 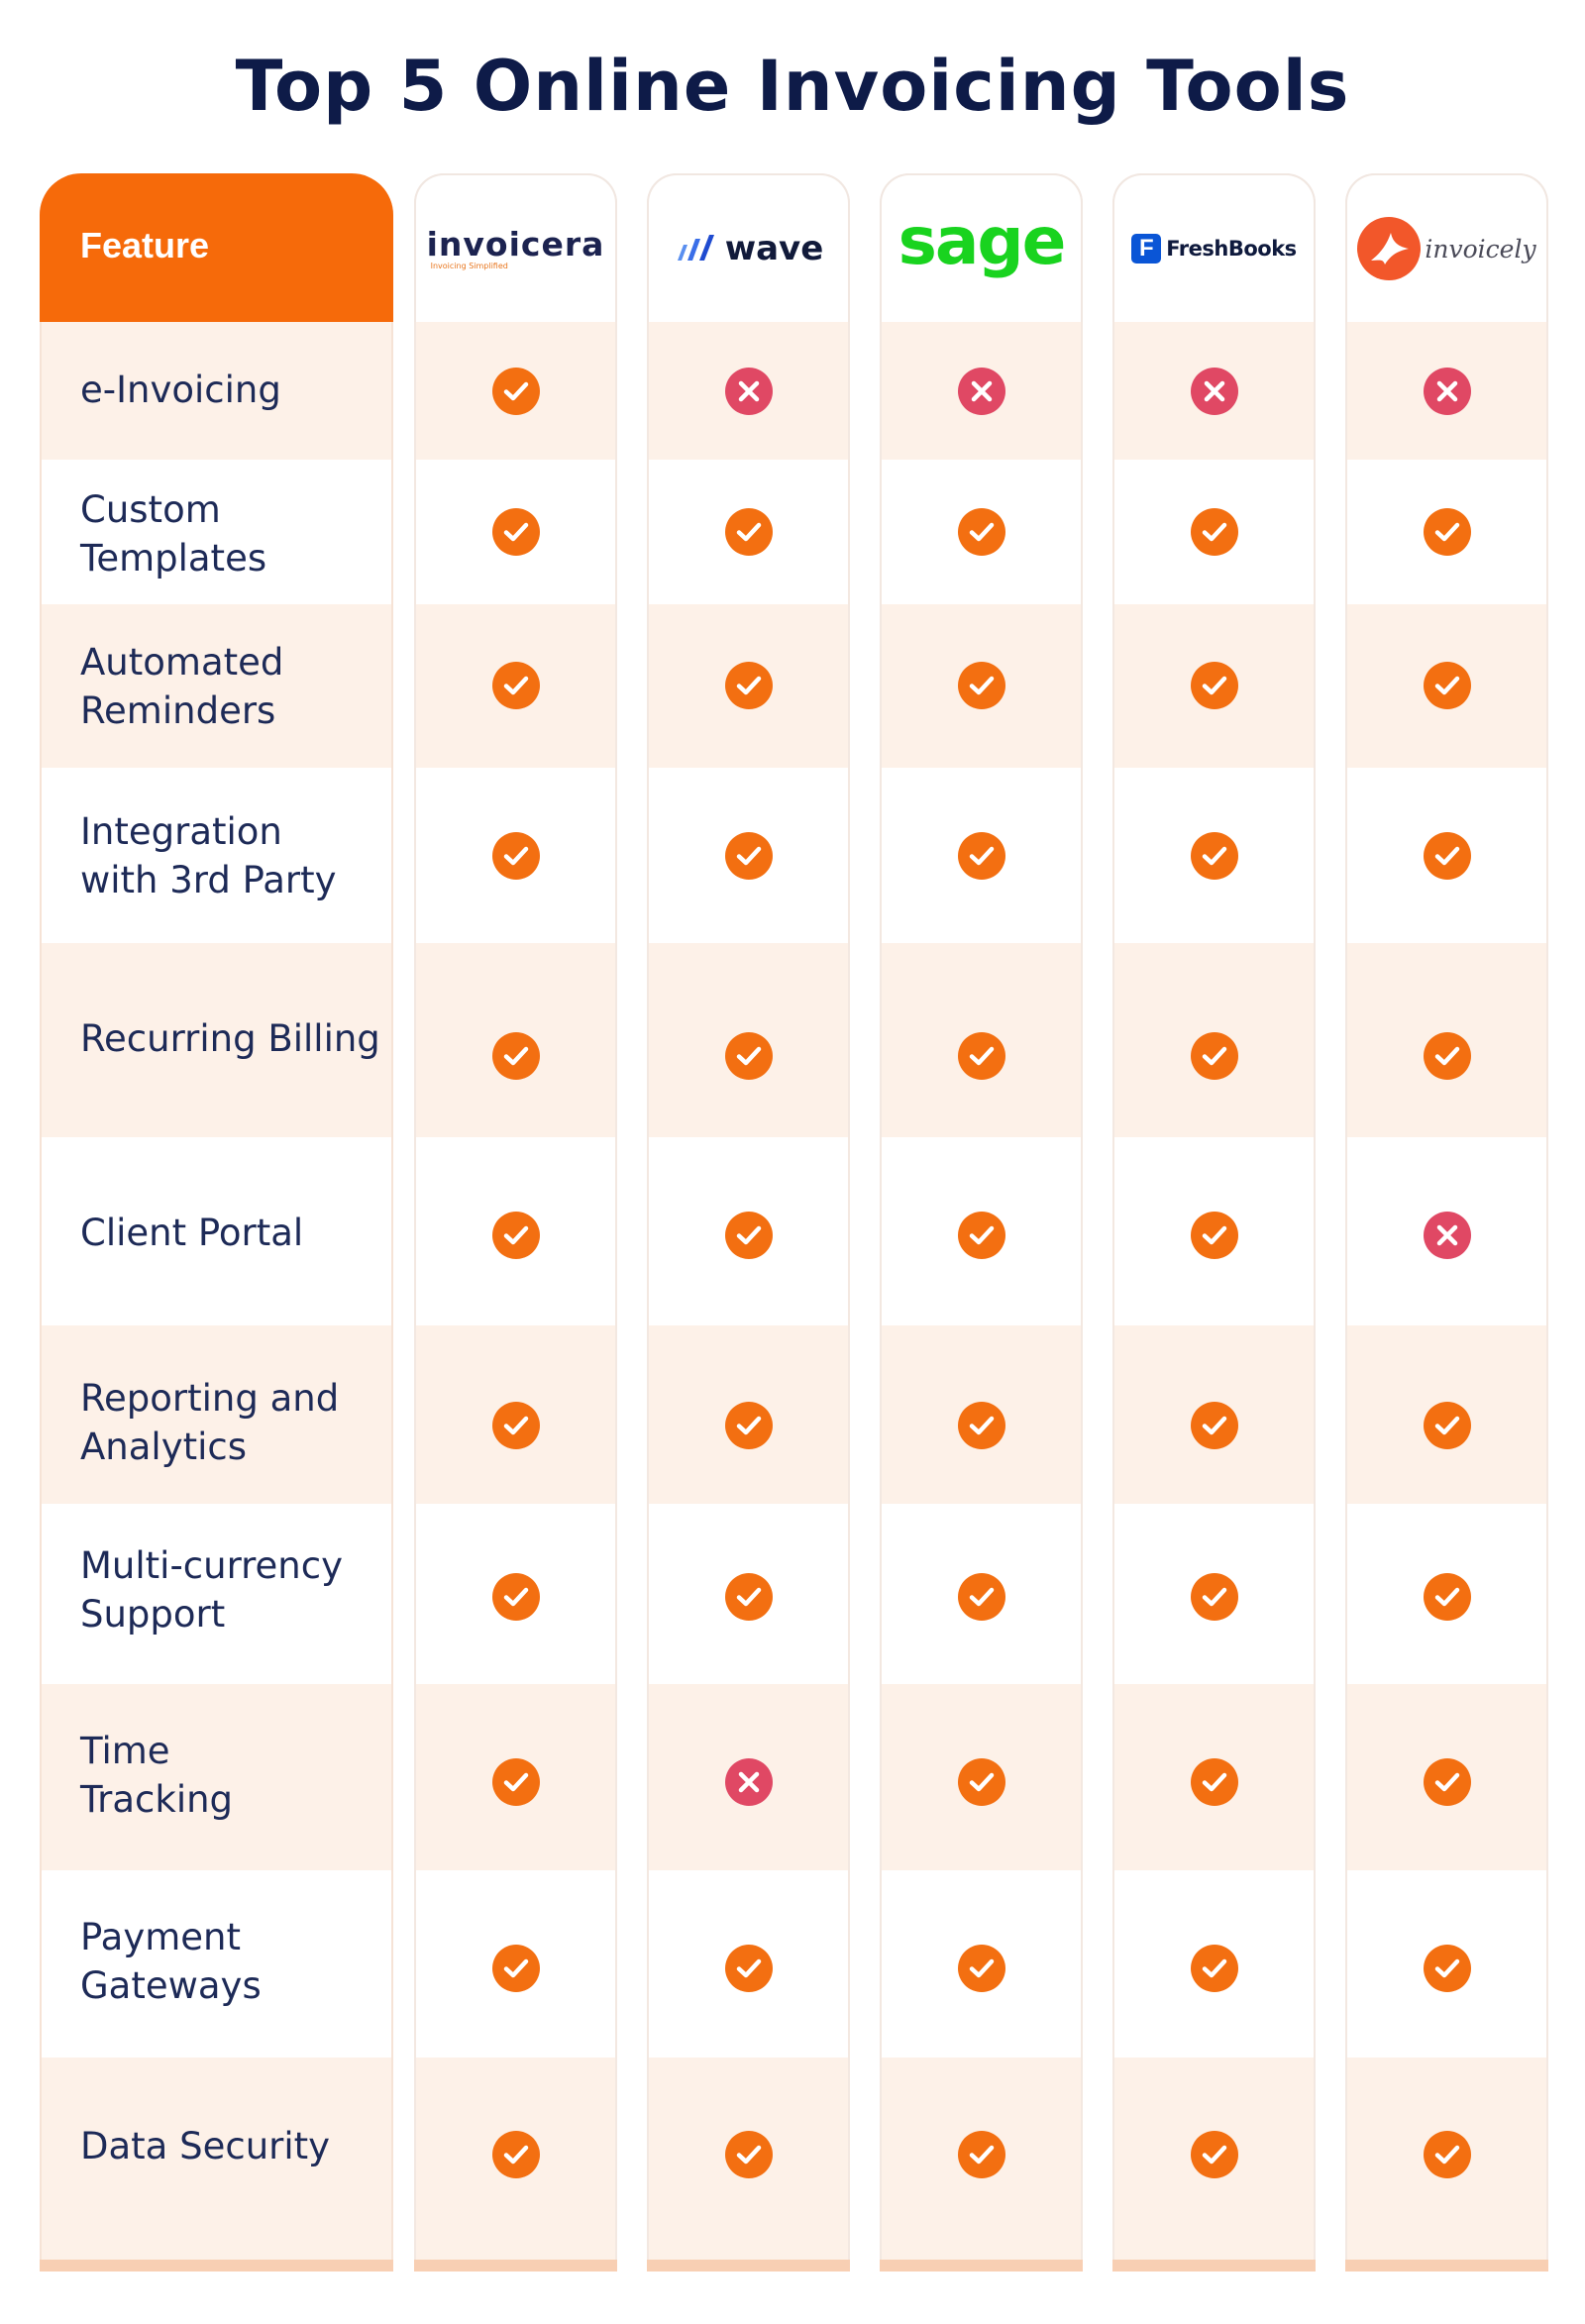 What do you see at coordinates (515, 244) in the screenshot?
I see `tool-name: invoicera` at bounding box center [515, 244].